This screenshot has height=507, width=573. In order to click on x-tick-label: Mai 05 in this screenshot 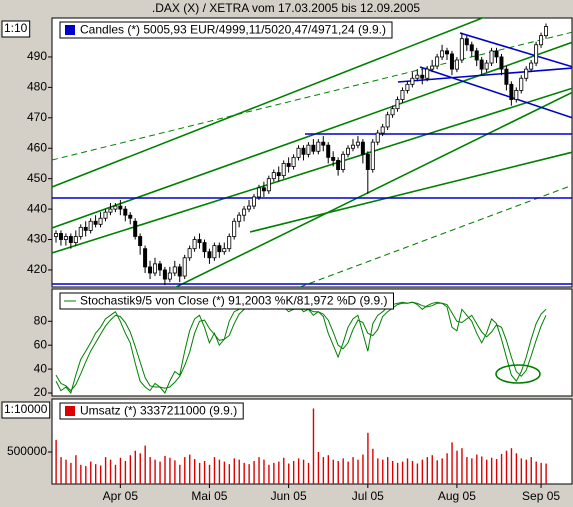, I will do `click(209, 496)`.